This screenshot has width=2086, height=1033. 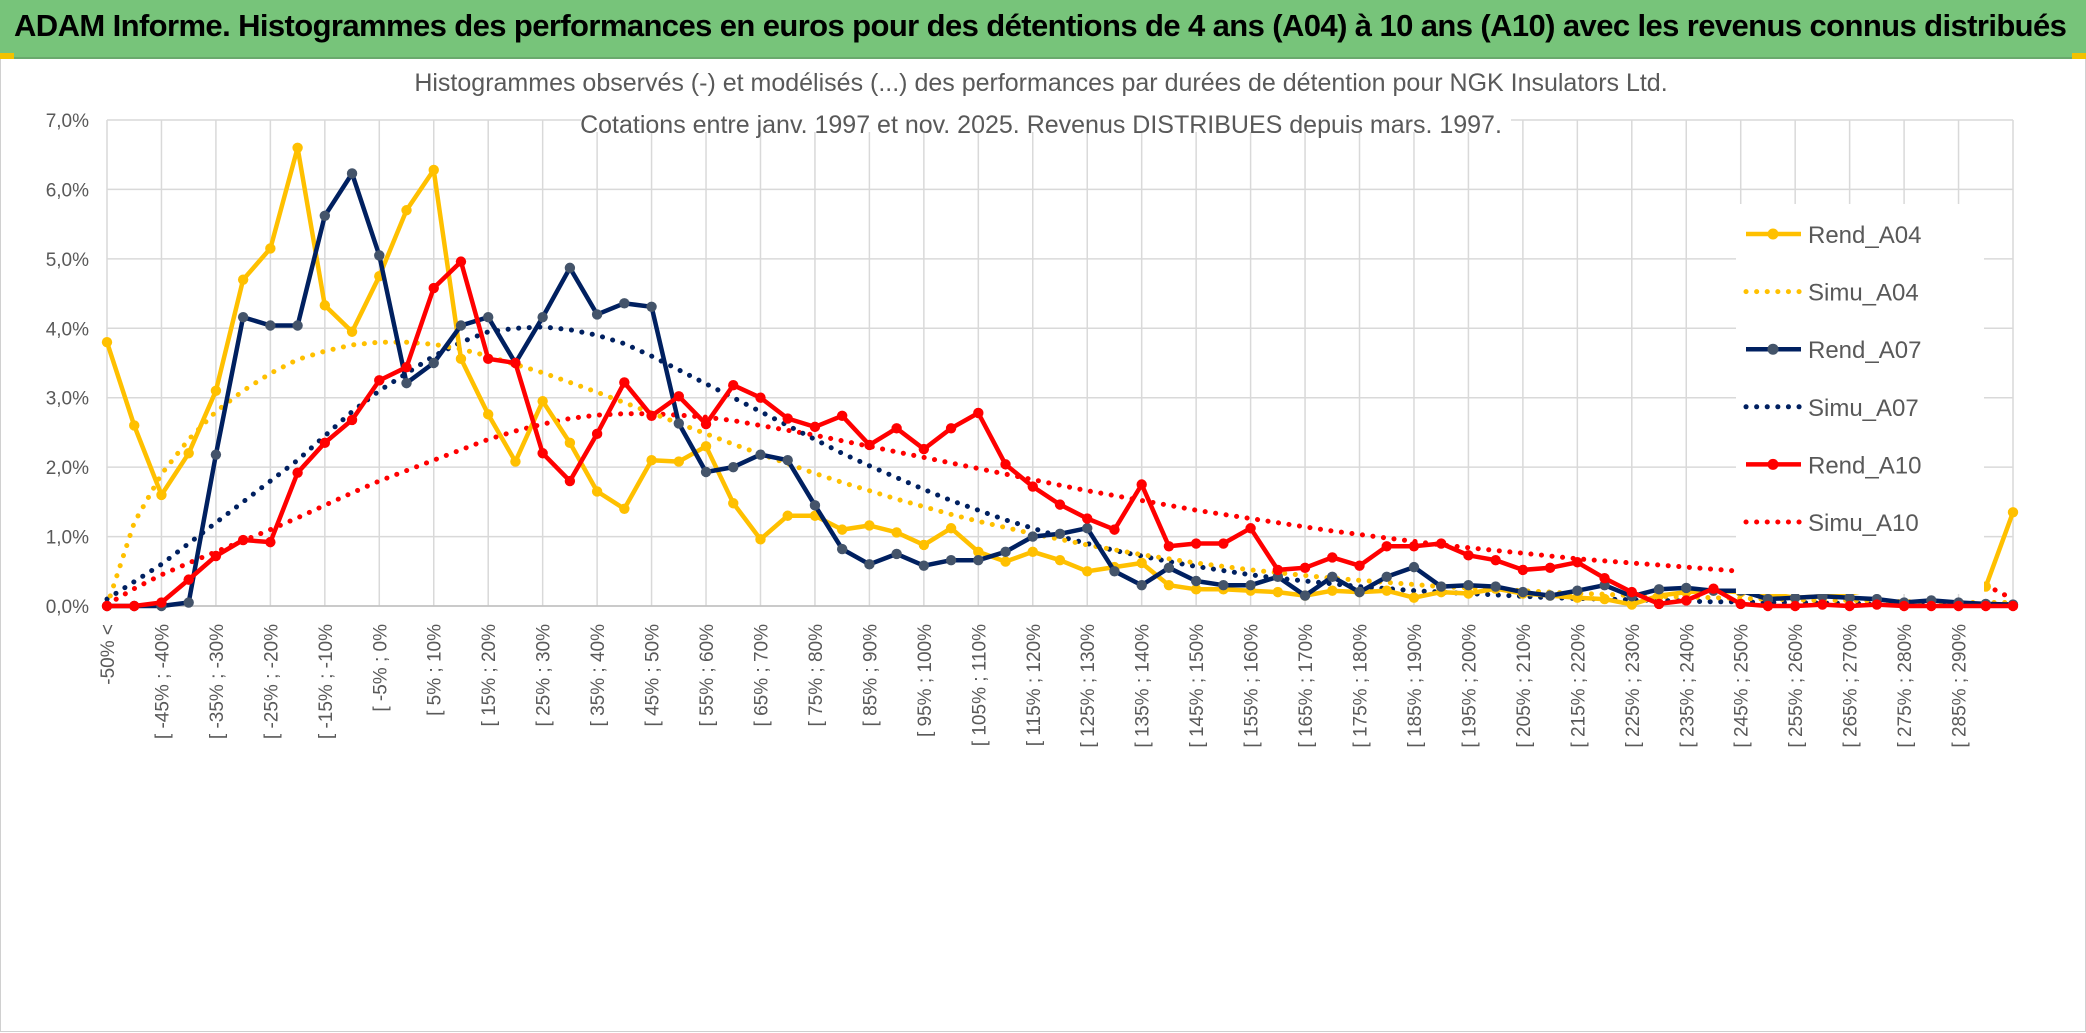 I want to click on x-tick-label: [ 25% ; 30%, so click(x=544, y=675).